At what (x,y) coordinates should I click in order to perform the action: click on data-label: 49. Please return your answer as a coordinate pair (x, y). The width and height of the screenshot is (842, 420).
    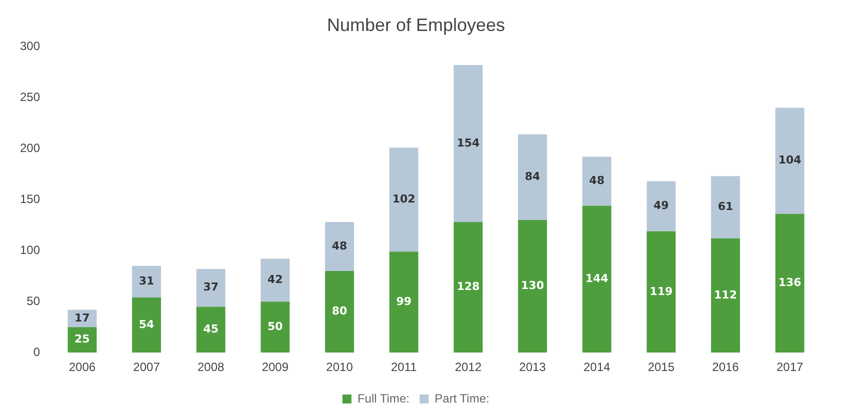
    Looking at the image, I should click on (661, 205).